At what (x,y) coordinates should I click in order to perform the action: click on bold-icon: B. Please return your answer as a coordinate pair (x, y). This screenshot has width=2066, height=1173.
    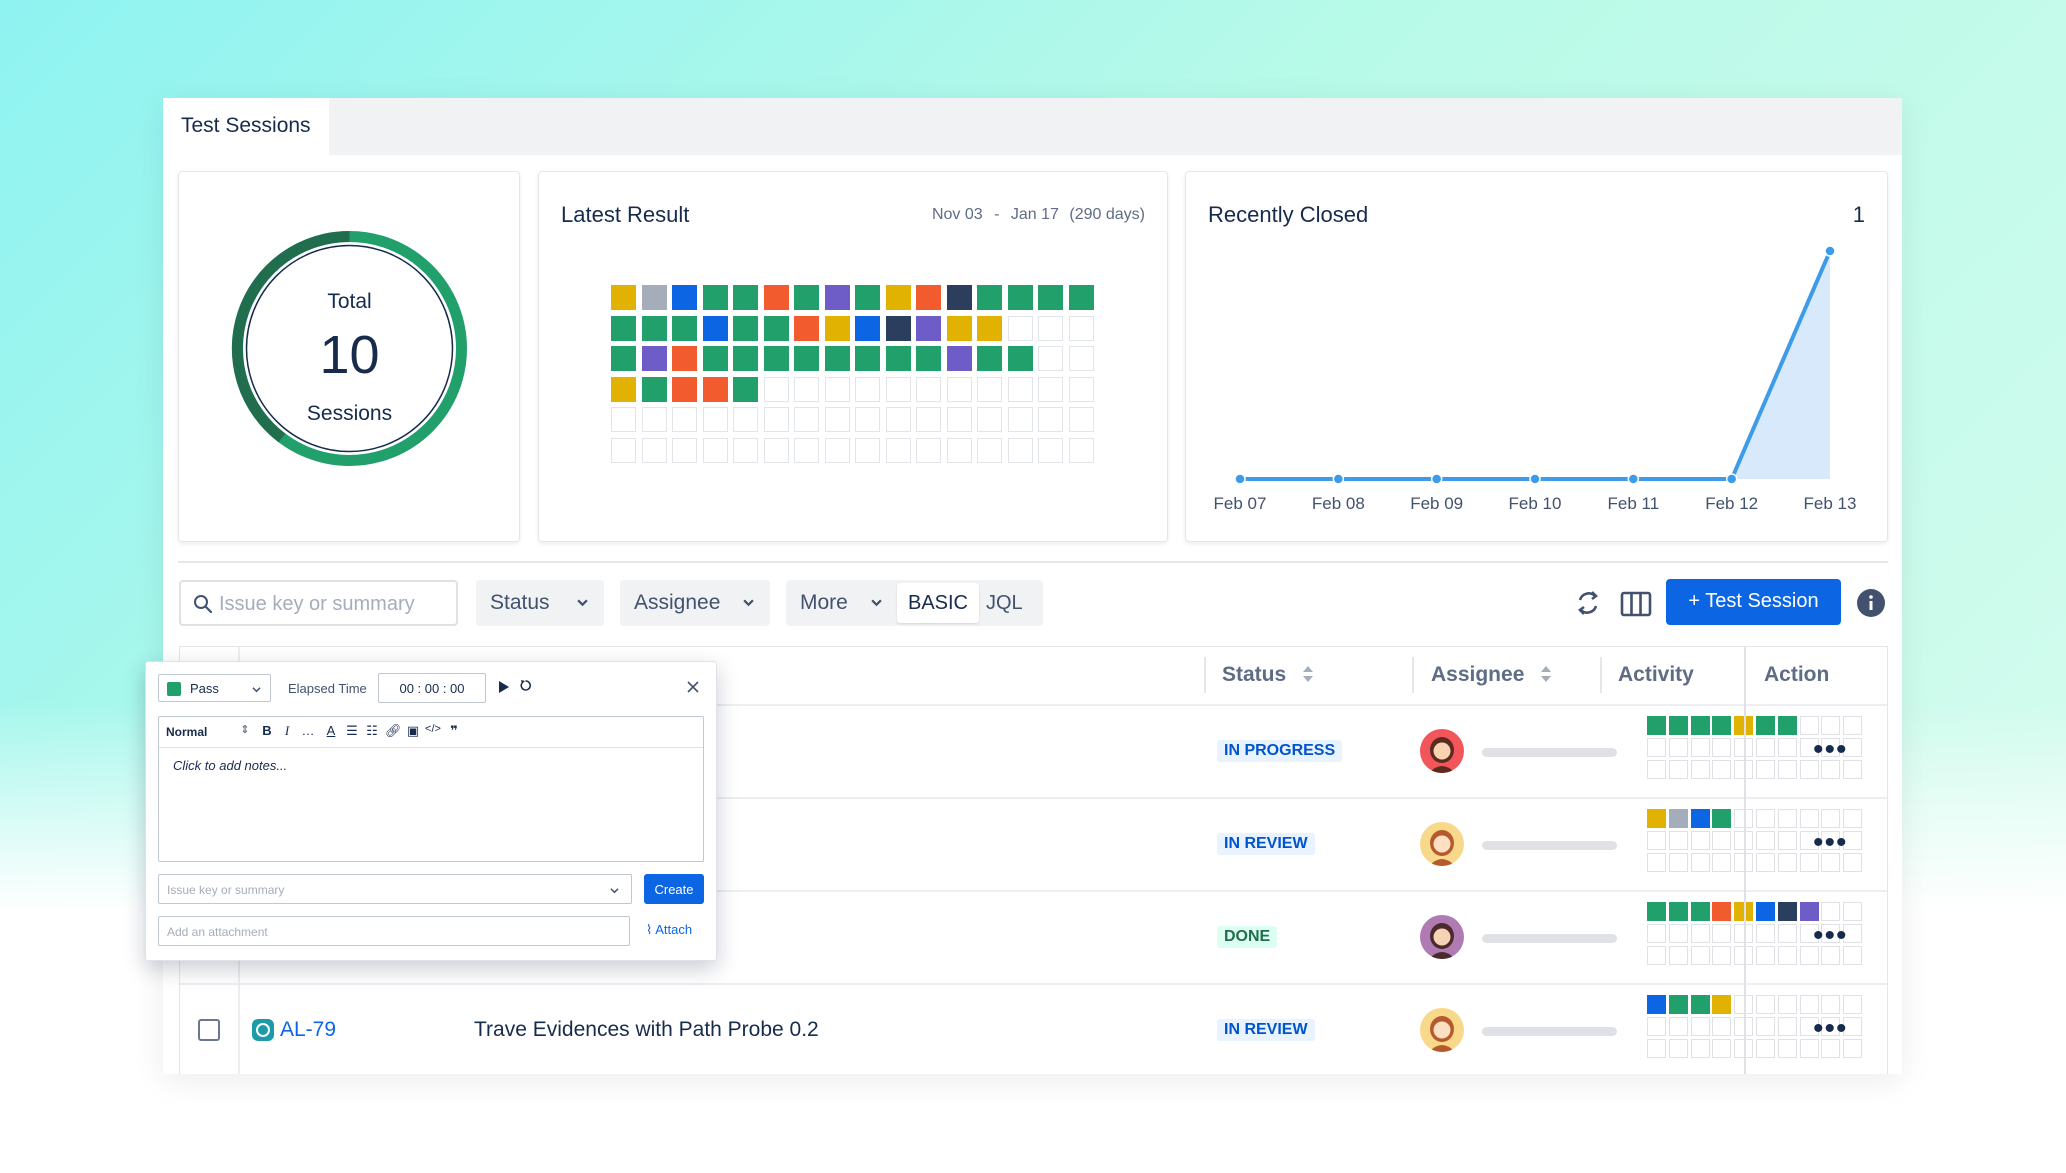
    Looking at the image, I should click on (267, 730).